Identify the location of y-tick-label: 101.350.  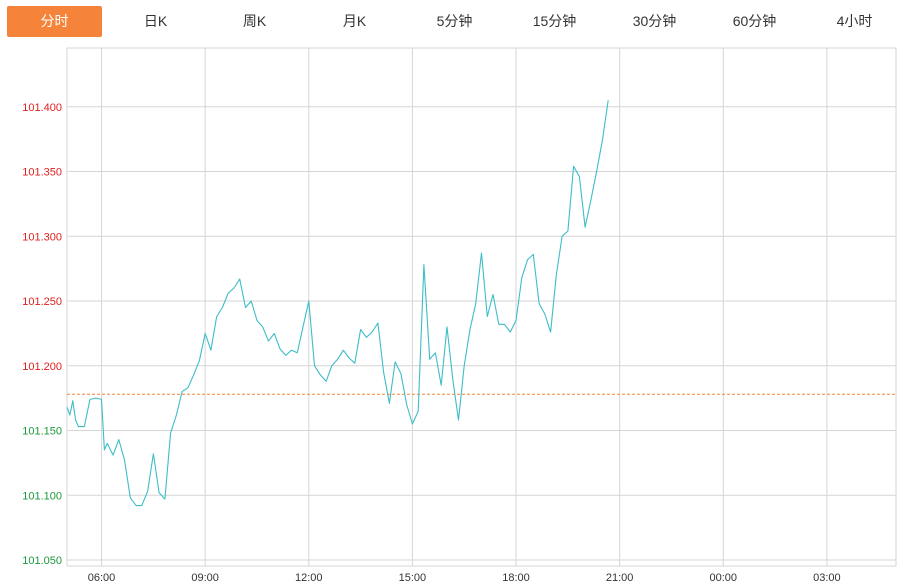
(42, 173).